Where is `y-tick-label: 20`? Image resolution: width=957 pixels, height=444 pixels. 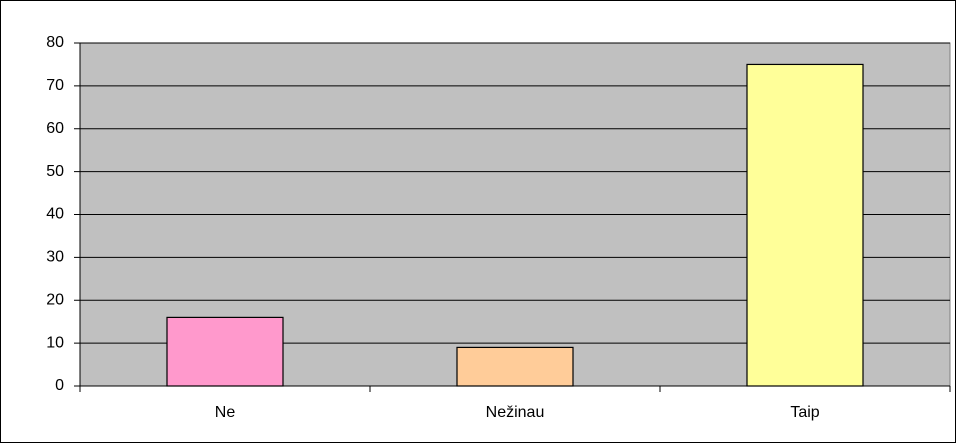 y-tick-label: 20 is located at coordinates (55, 299).